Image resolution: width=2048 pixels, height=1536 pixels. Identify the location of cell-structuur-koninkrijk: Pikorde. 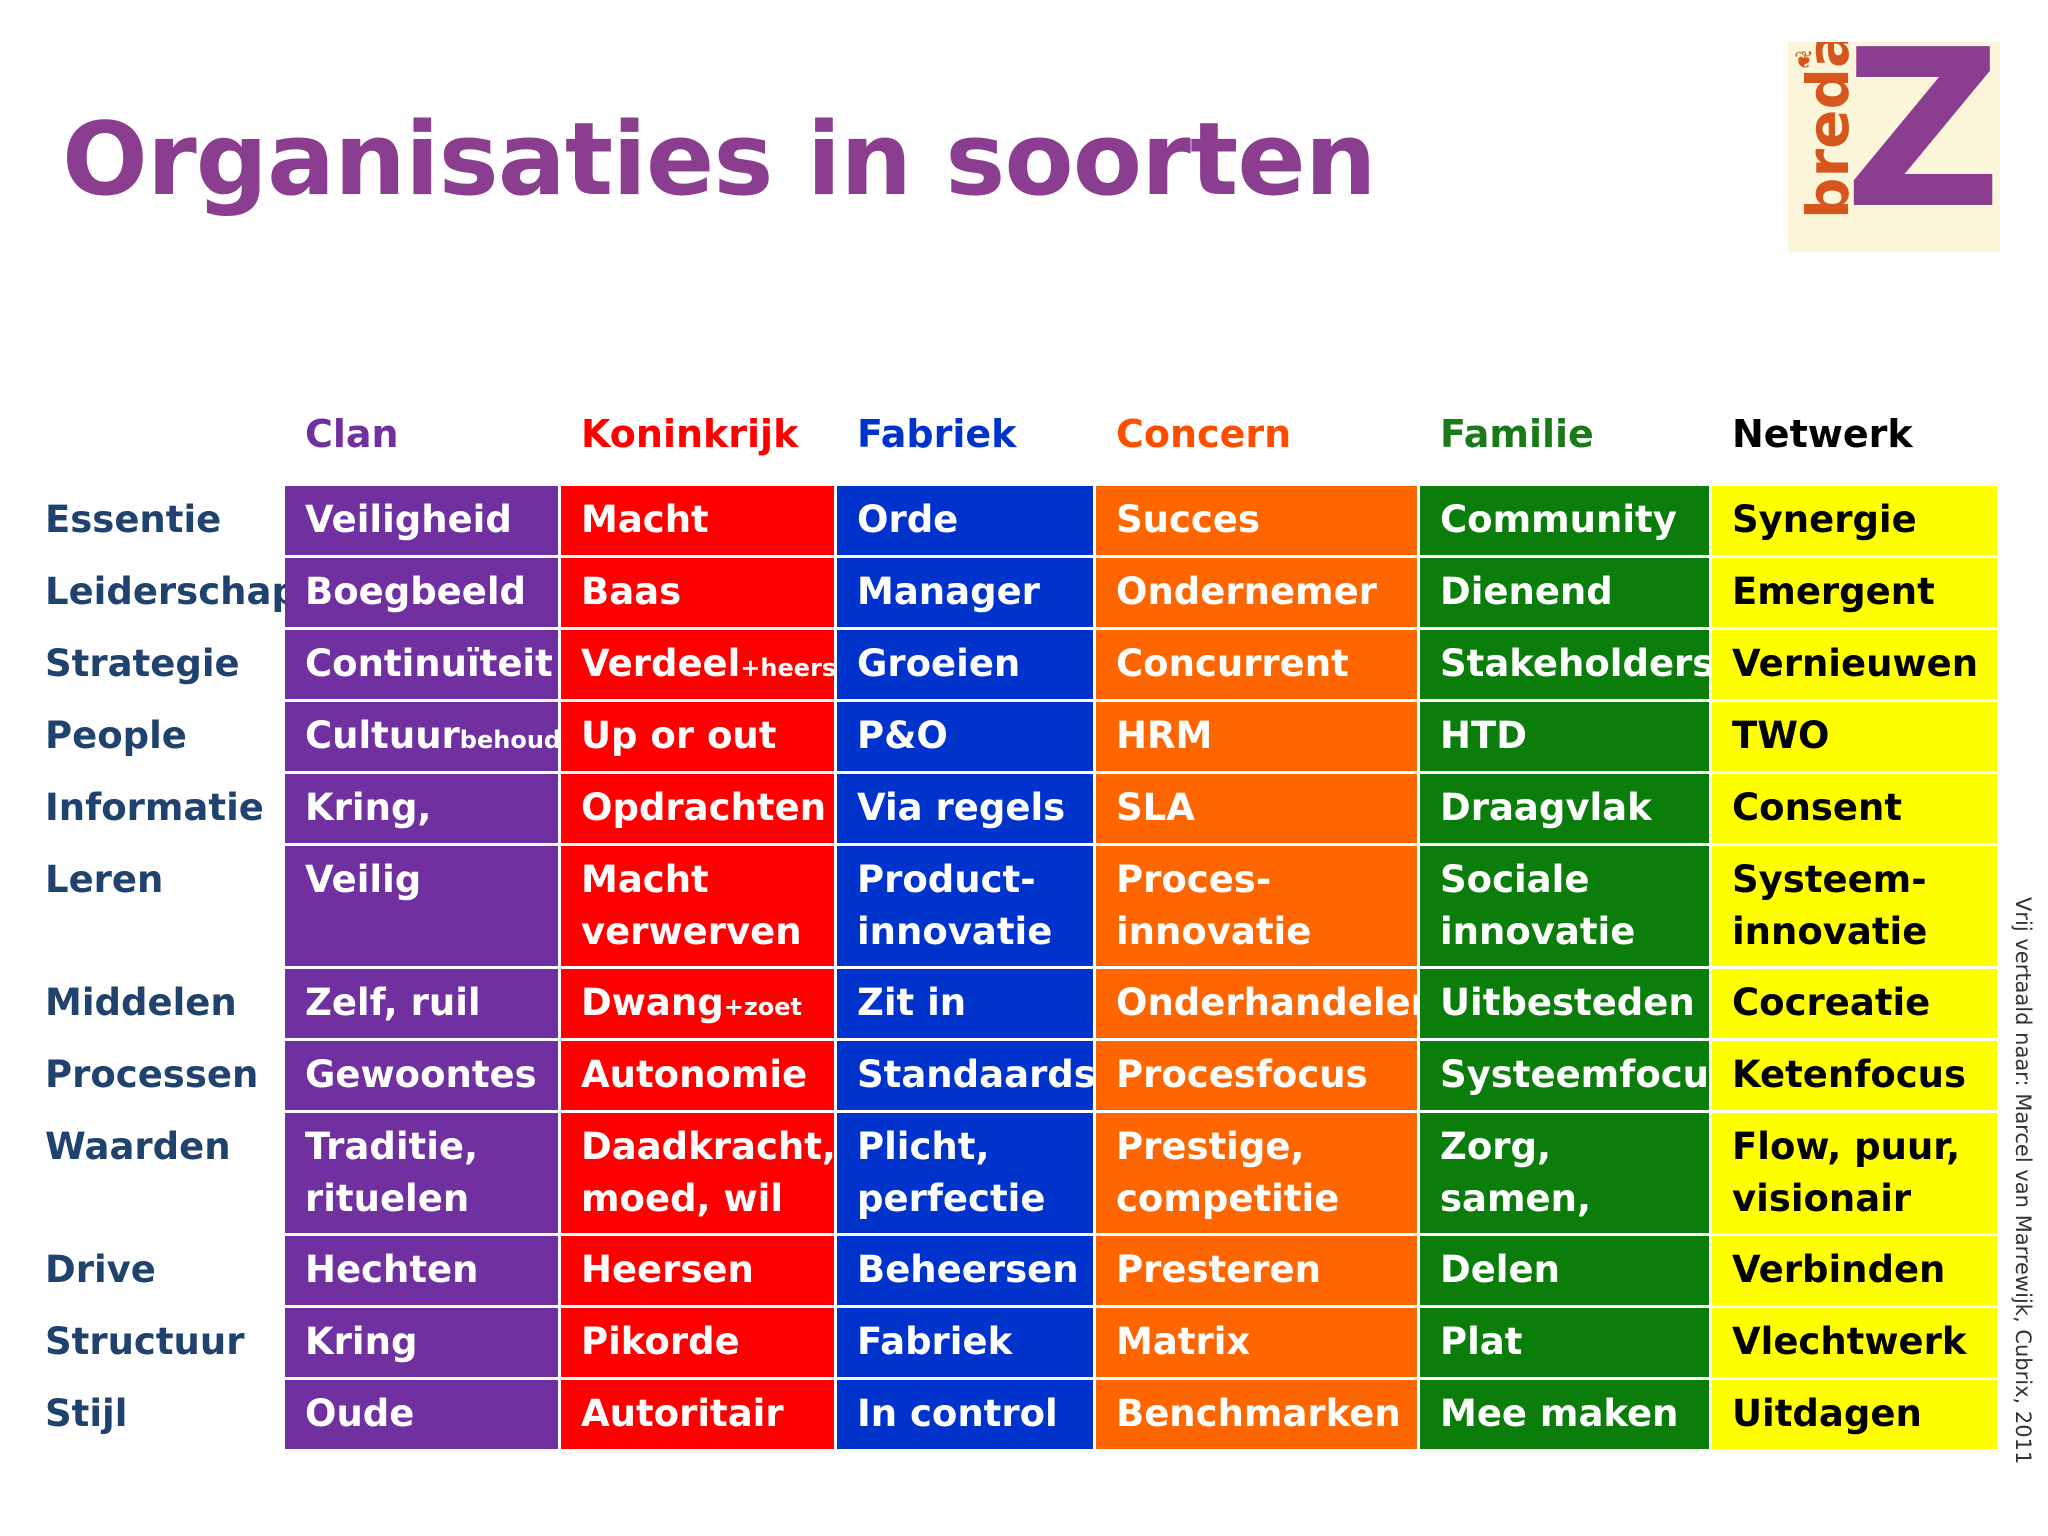
(697, 1342).